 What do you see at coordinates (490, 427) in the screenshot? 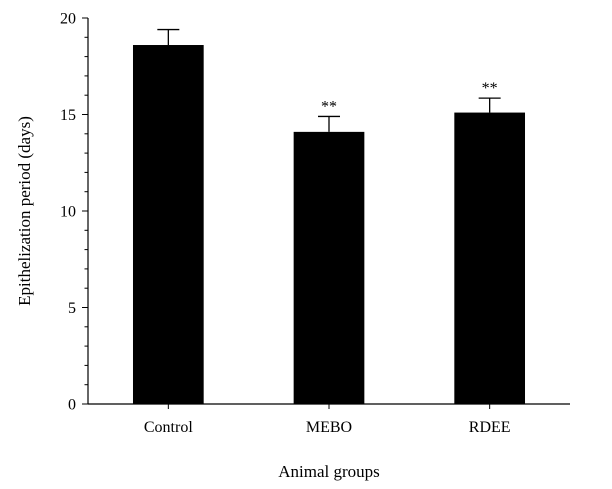
I see `x-tick-label: RDEE` at bounding box center [490, 427].